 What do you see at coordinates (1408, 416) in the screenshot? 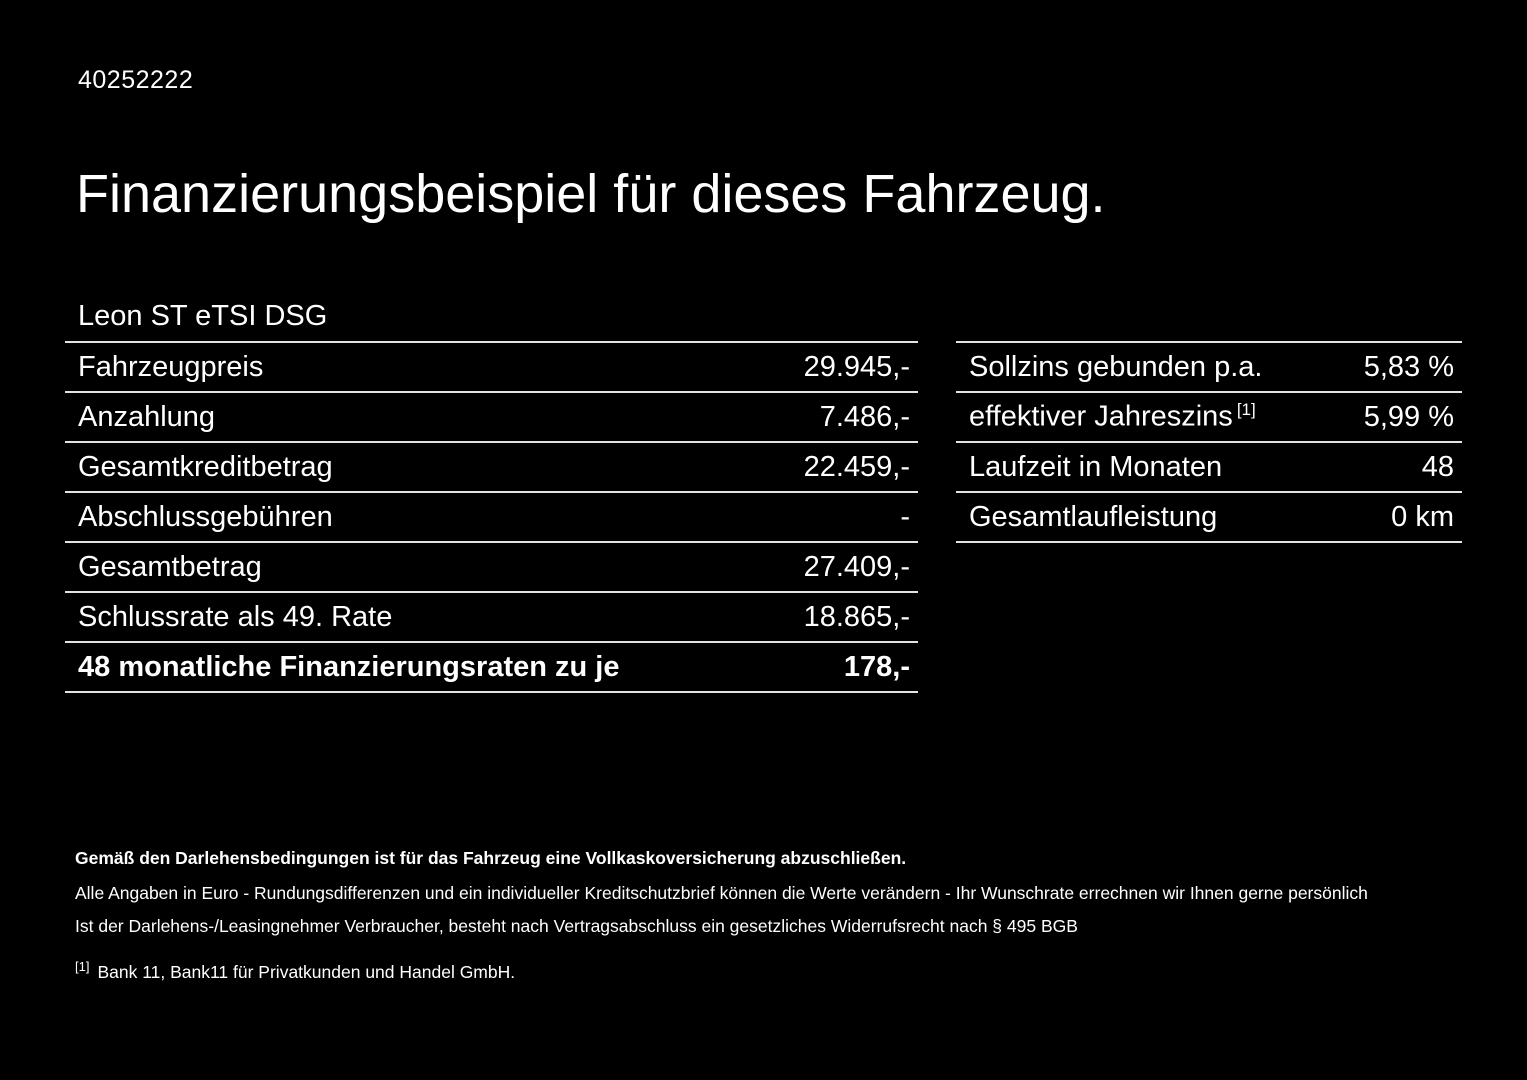
I see `row-value: 5,99 %` at bounding box center [1408, 416].